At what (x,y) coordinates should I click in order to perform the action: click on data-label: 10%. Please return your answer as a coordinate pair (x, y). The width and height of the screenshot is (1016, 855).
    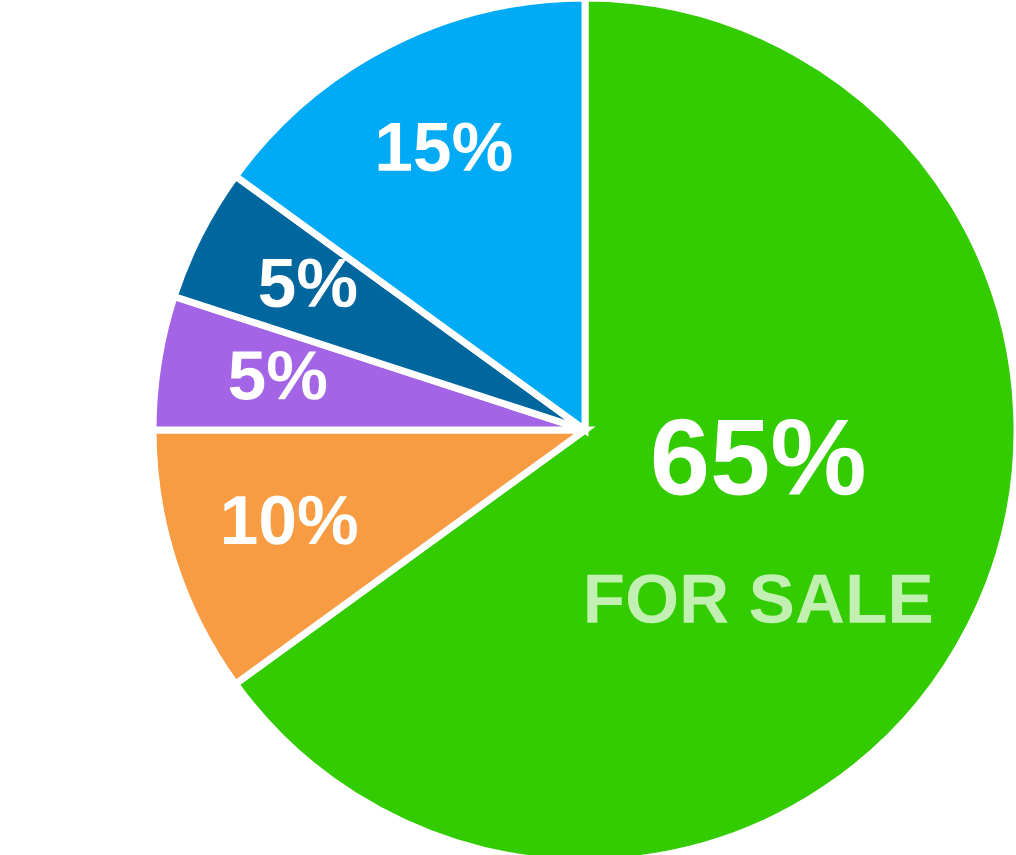
    Looking at the image, I should click on (290, 520).